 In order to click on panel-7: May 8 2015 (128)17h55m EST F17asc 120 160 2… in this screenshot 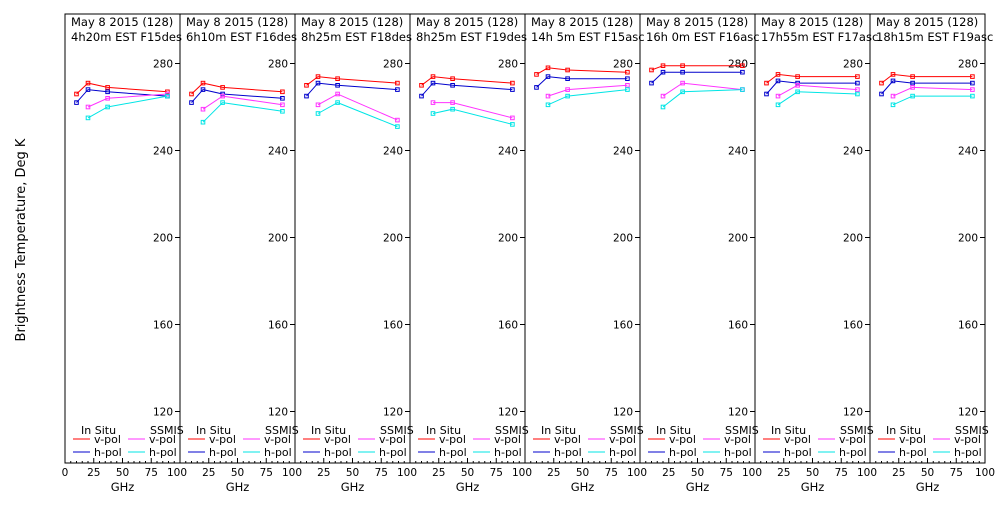, I will do `click(816, 253)`.